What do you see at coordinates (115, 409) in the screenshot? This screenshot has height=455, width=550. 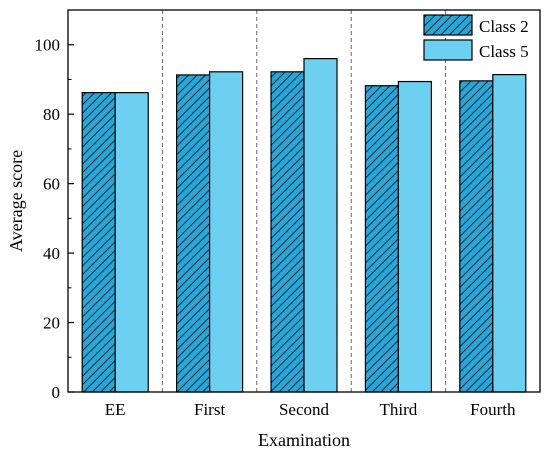 I see `x-tick-label: EE` at bounding box center [115, 409].